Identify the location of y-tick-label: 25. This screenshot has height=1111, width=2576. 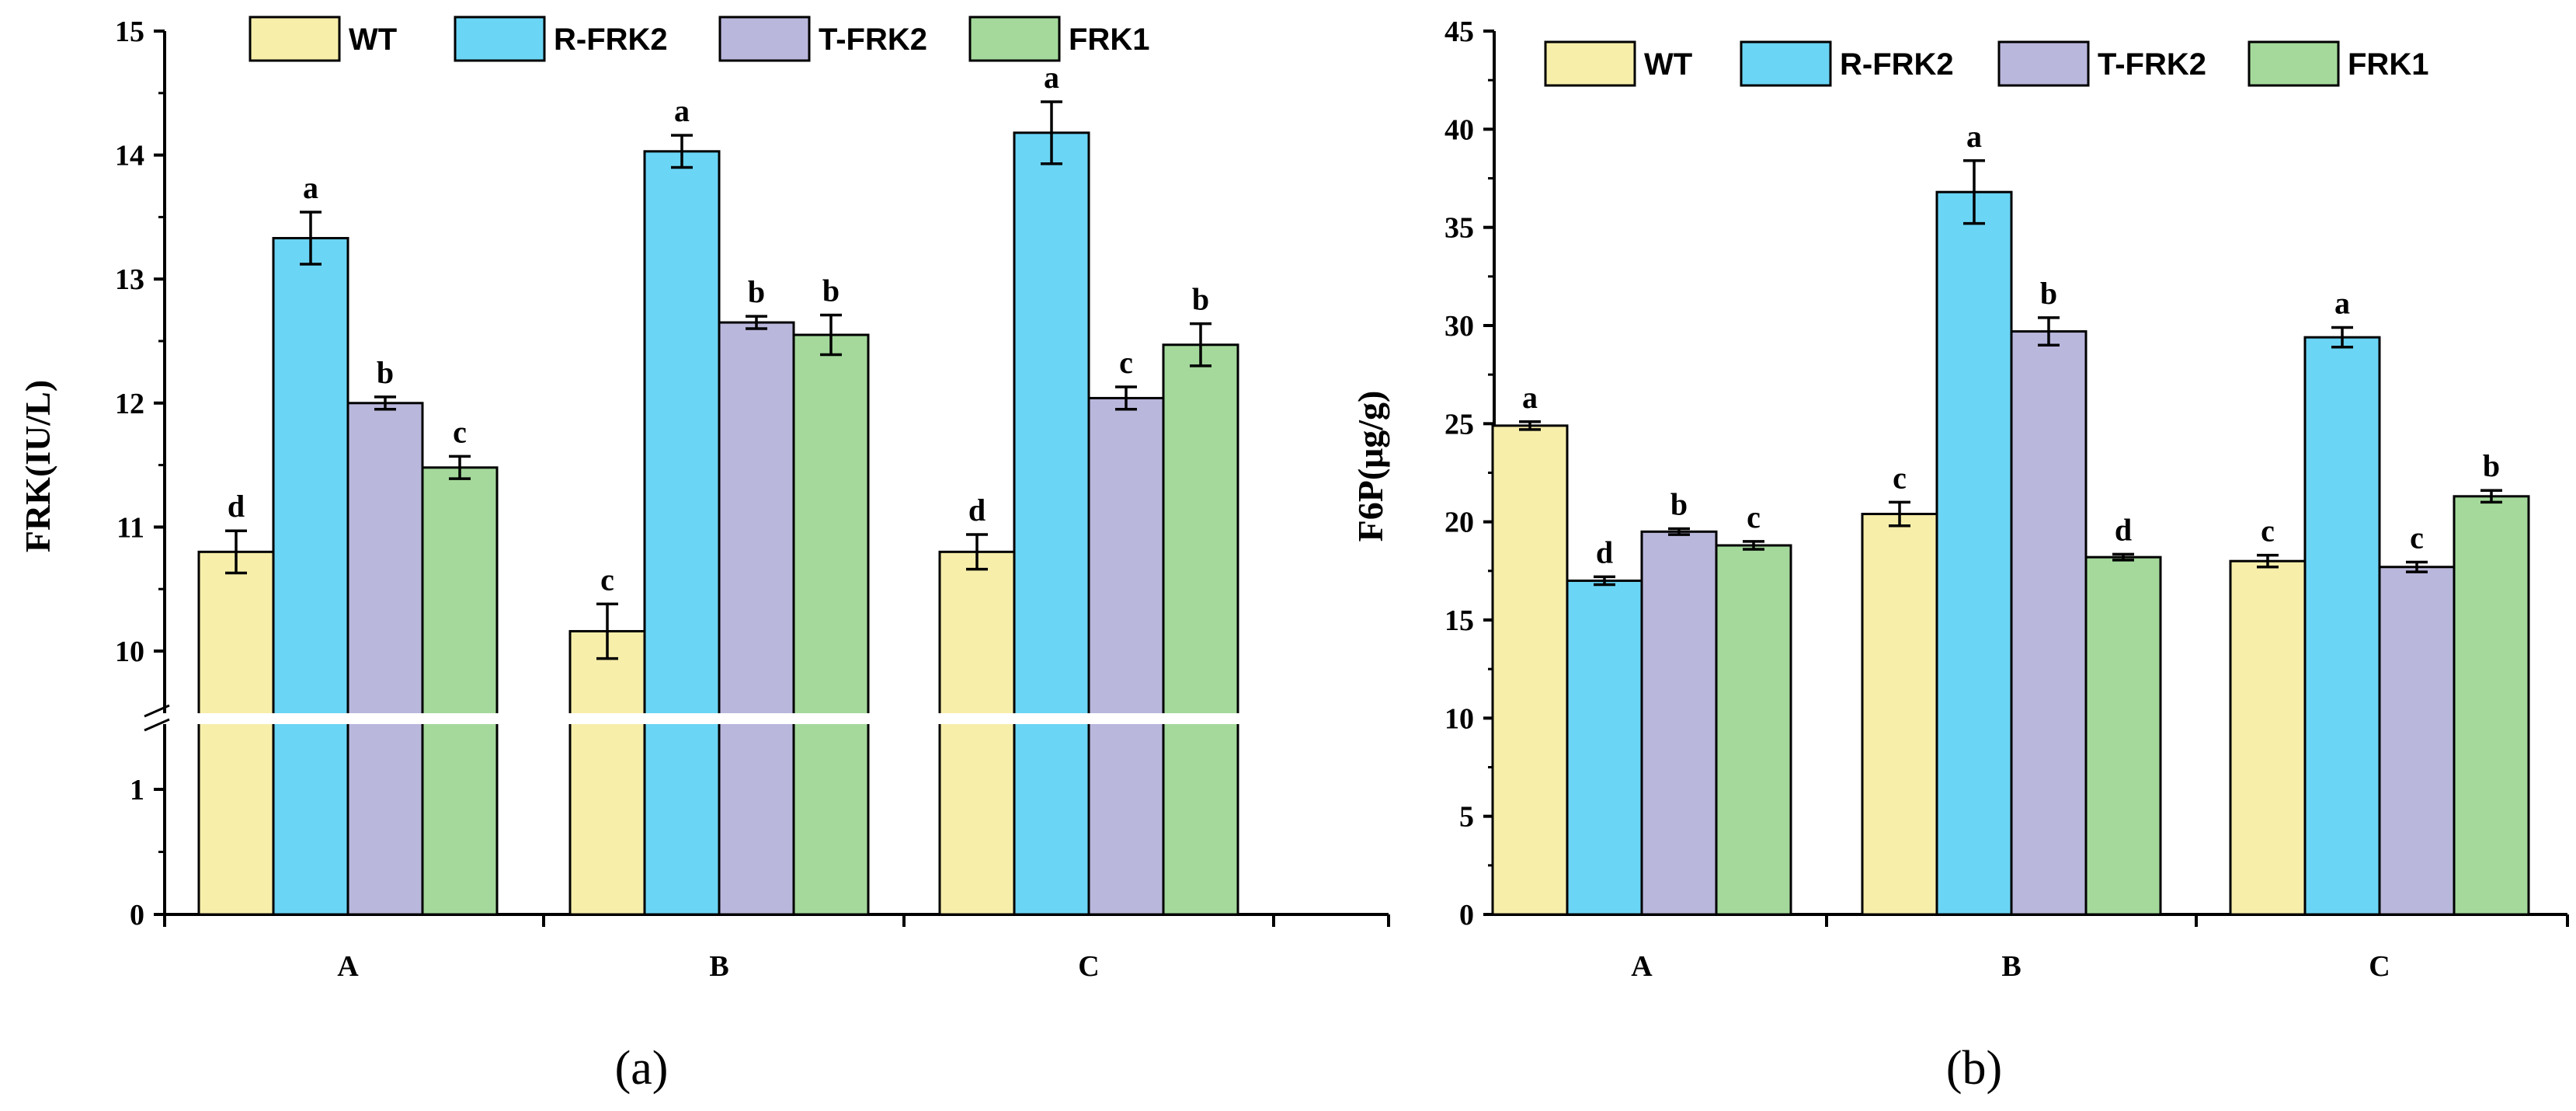
(1459, 424).